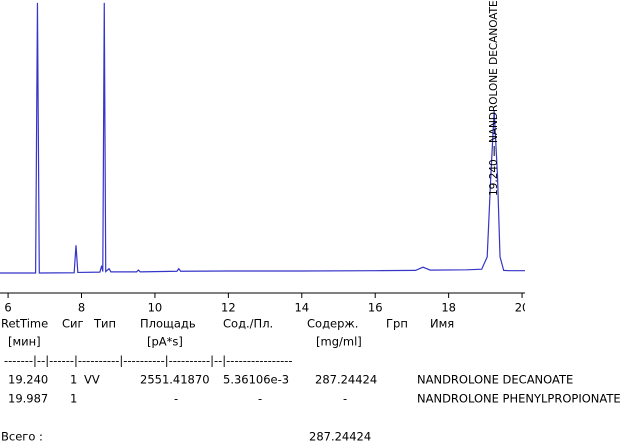 The width and height of the screenshot is (633, 448). Describe the element at coordinates (448, 308) in the screenshot. I see `x-tick-label: 18` at that location.